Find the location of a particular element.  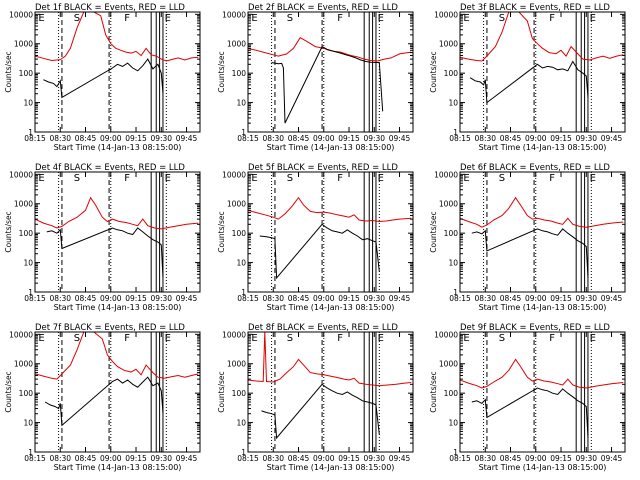

panel-title: Det 4f BLACK = Events, RED = LLD is located at coordinates (110, 168).